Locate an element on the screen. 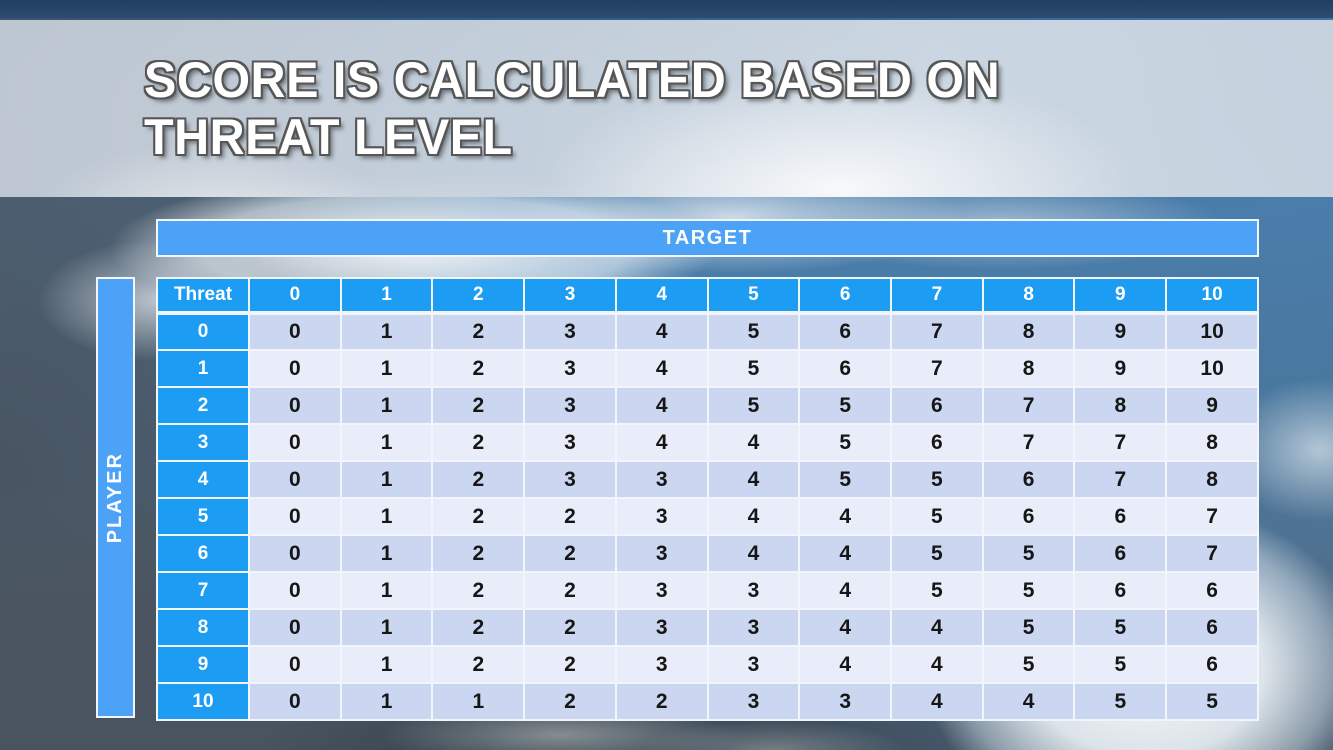 Image resolution: width=1333 pixels, height=750 pixels. player-axis-header: PLAYER is located at coordinates (115, 497).